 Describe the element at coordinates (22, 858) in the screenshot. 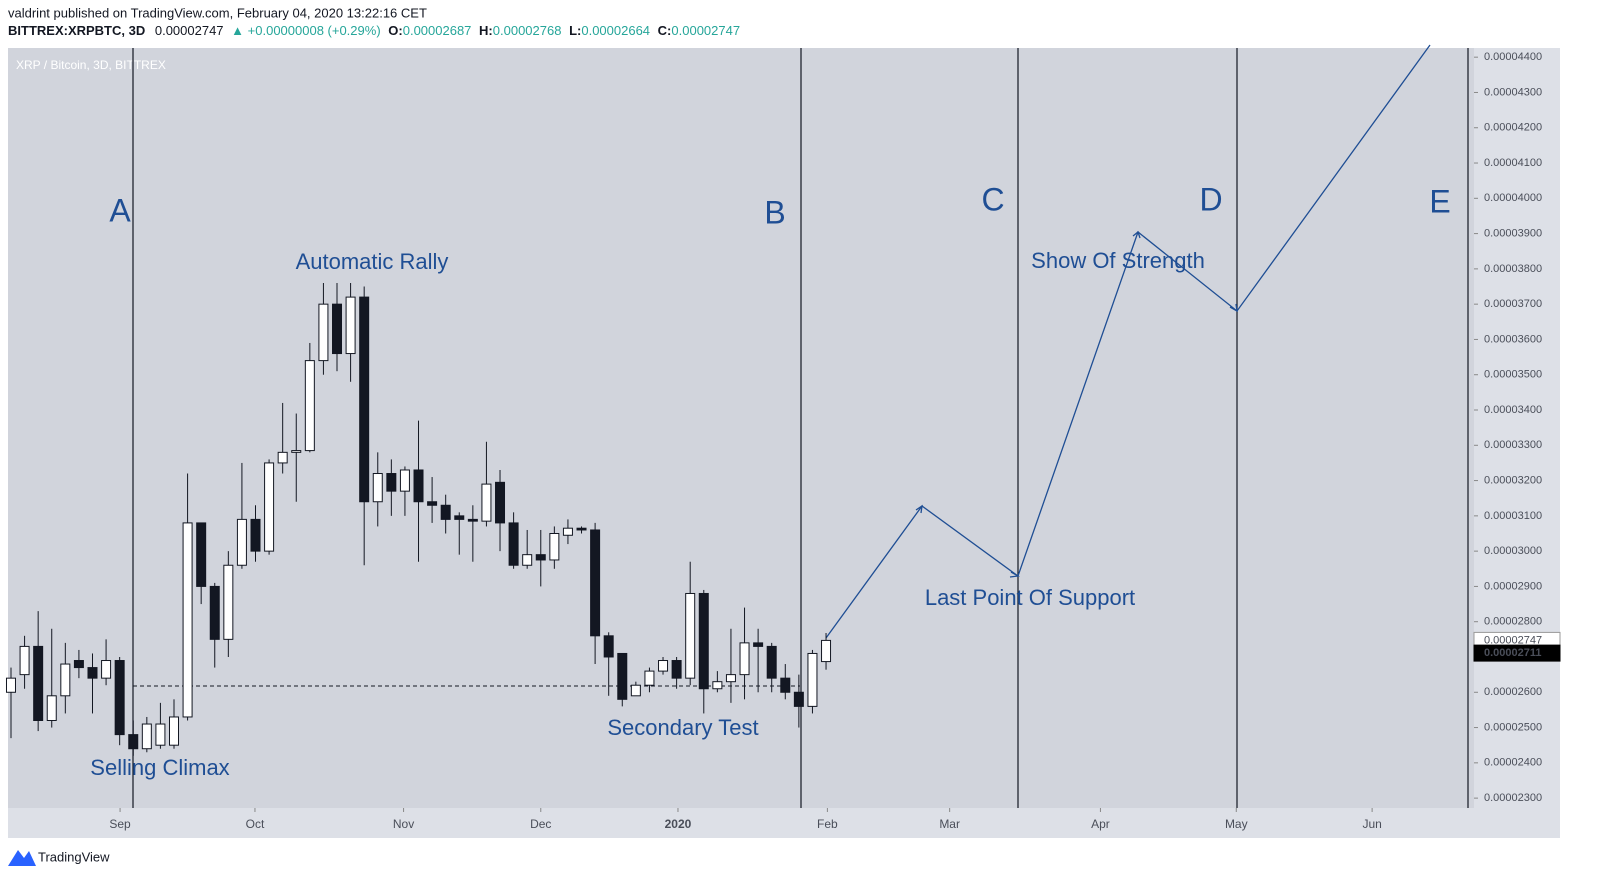

I see `logo-icon` at that location.